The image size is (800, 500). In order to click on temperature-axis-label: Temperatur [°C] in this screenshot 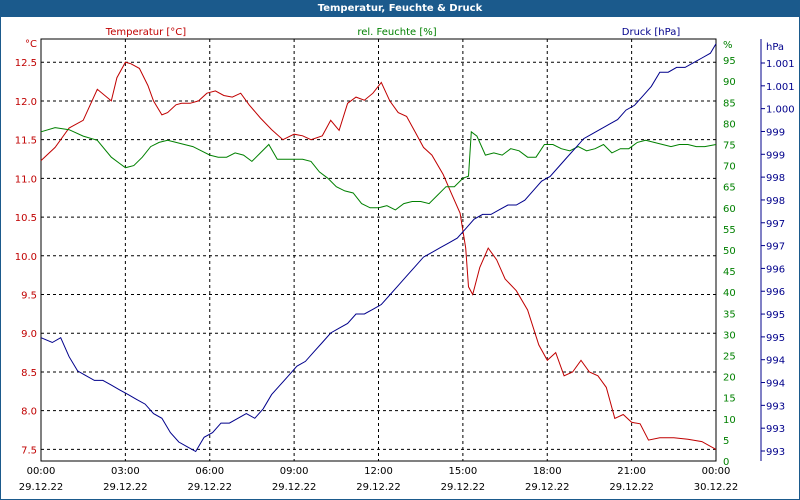, I will do `click(145, 32)`.